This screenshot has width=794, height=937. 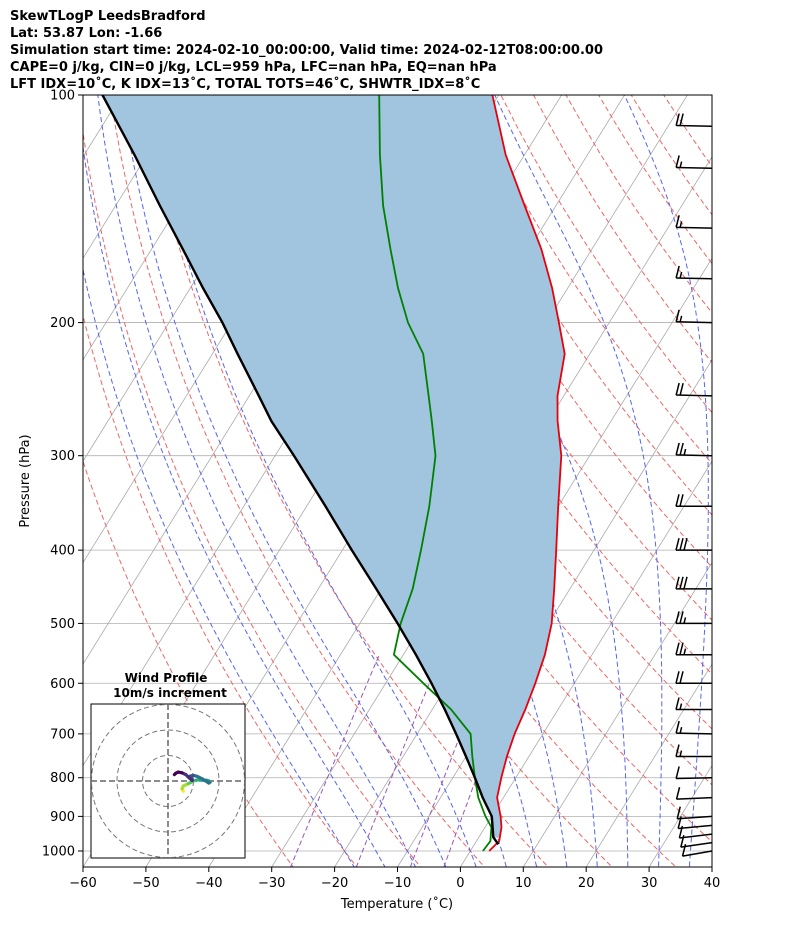 What do you see at coordinates (62, 96) in the screenshot?
I see `y-tick-label: 100` at bounding box center [62, 96].